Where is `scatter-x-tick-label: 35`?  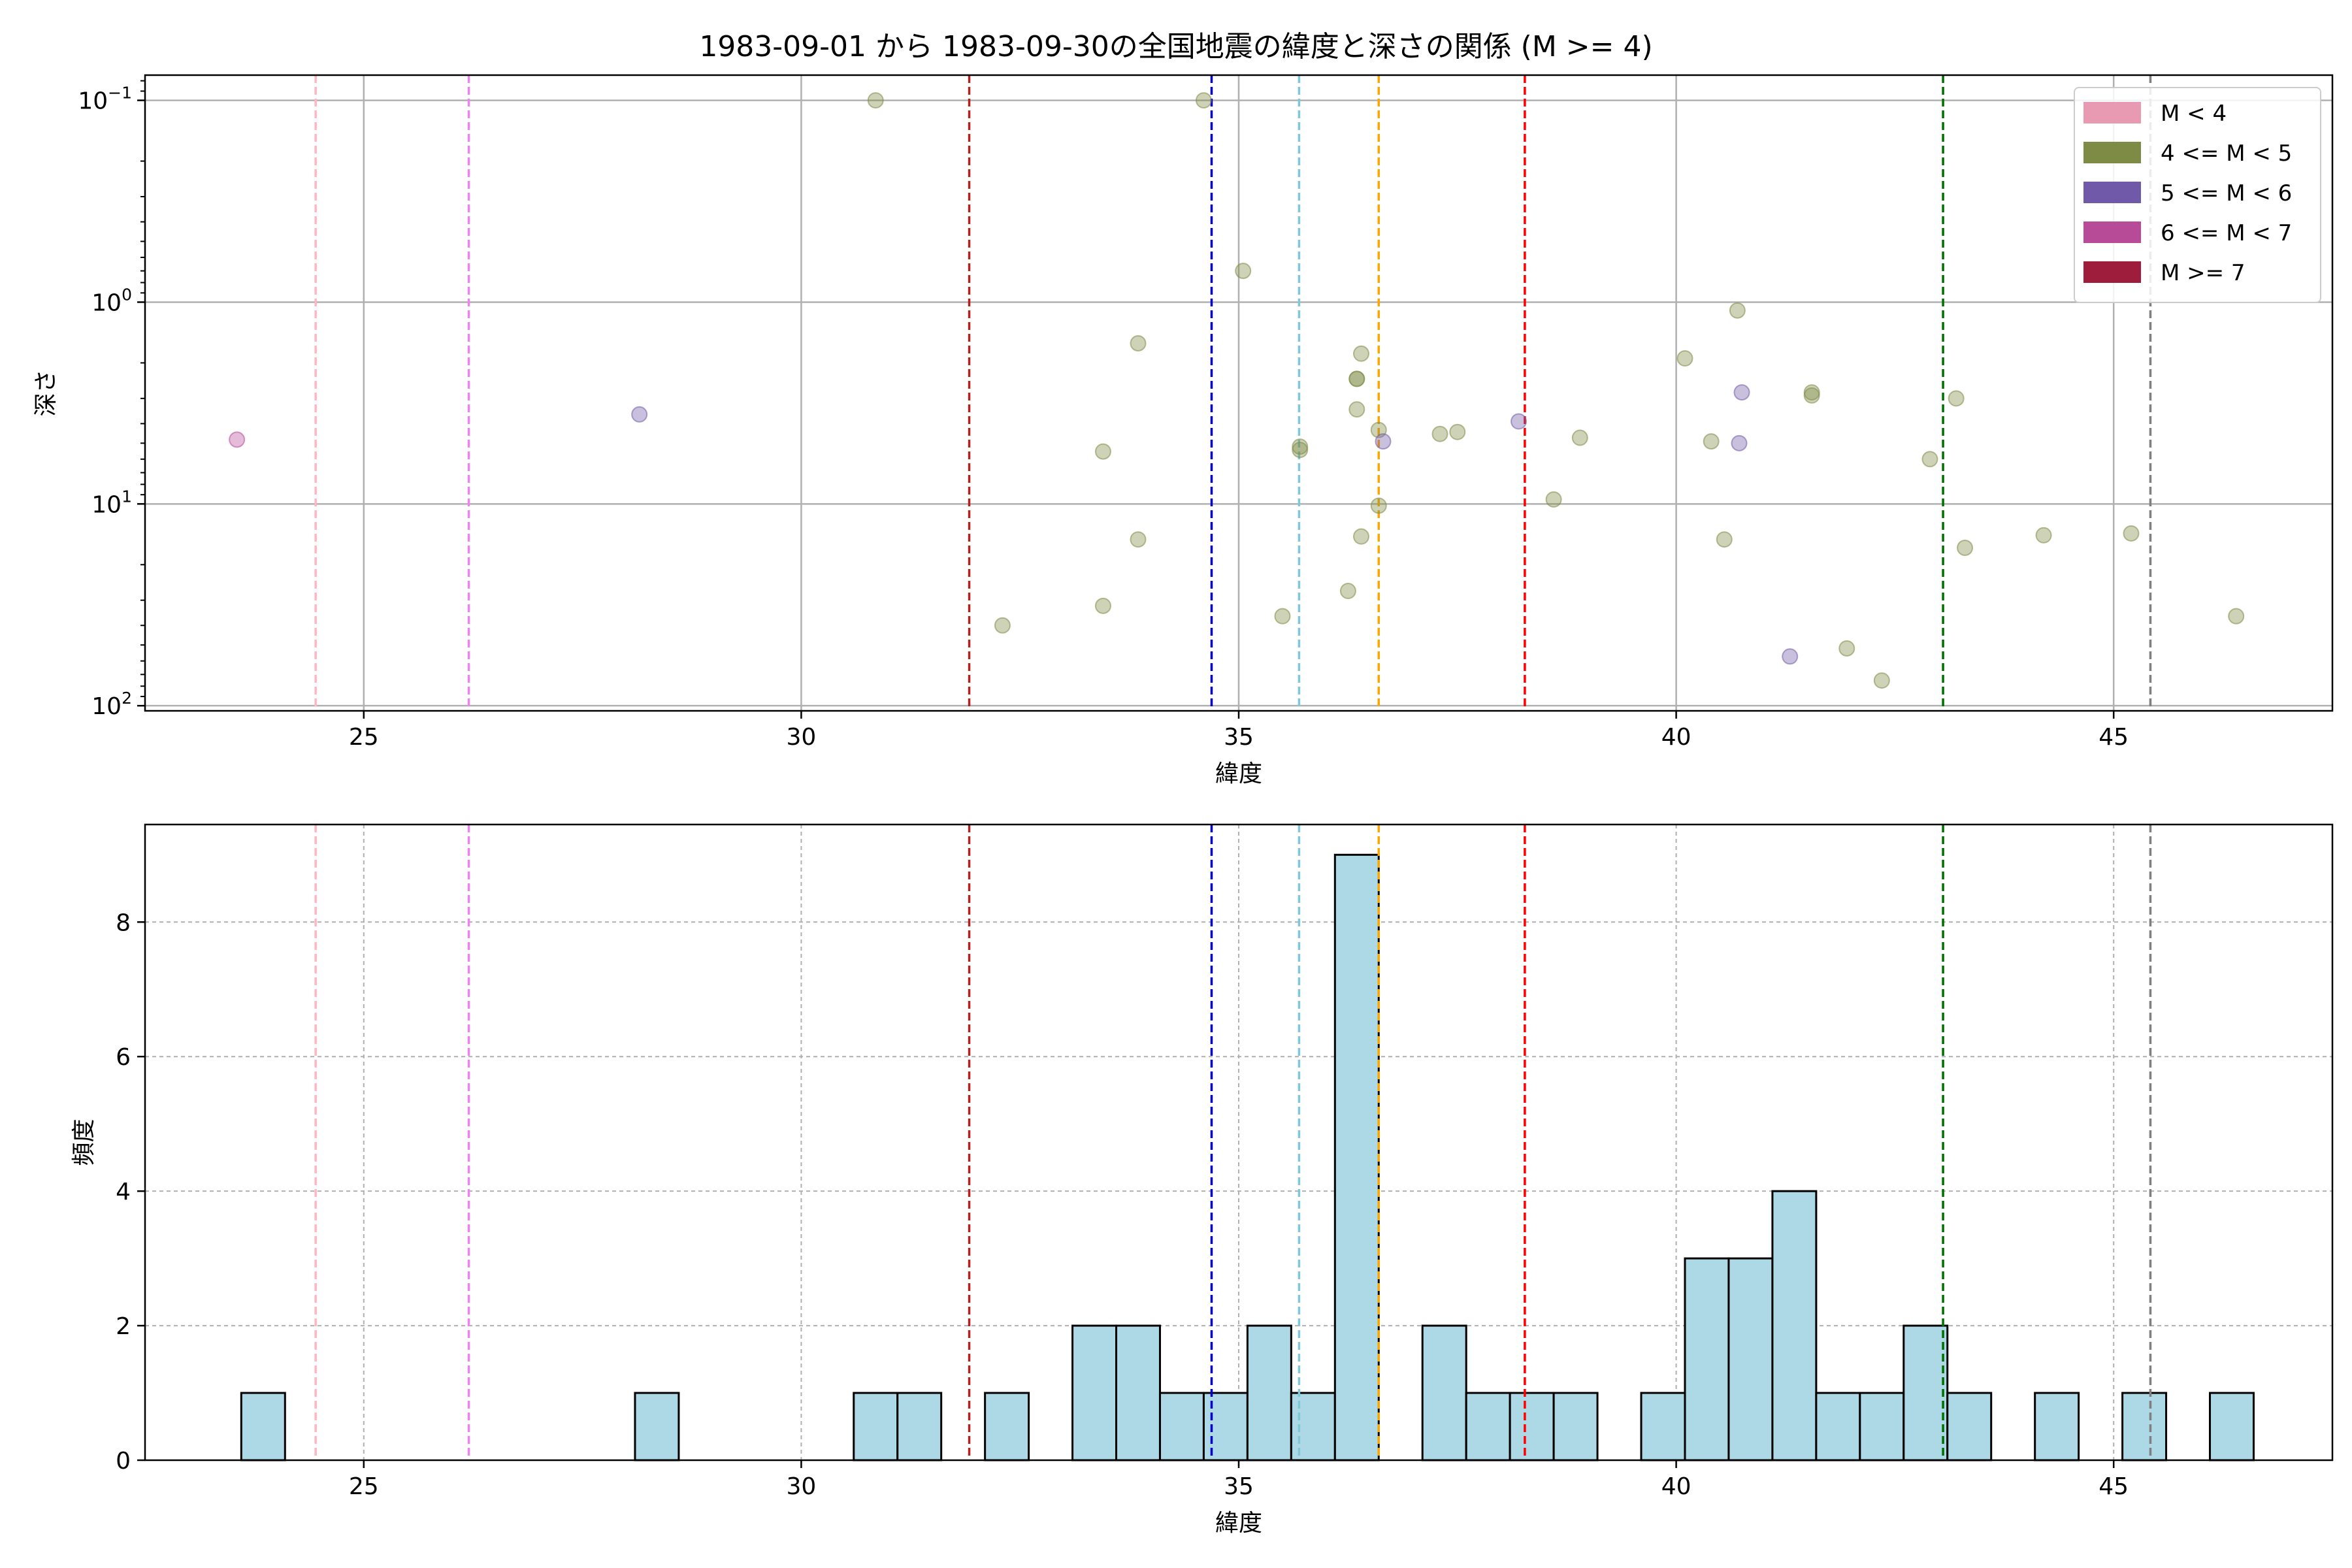 scatter-x-tick-label: 35 is located at coordinates (1239, 737).